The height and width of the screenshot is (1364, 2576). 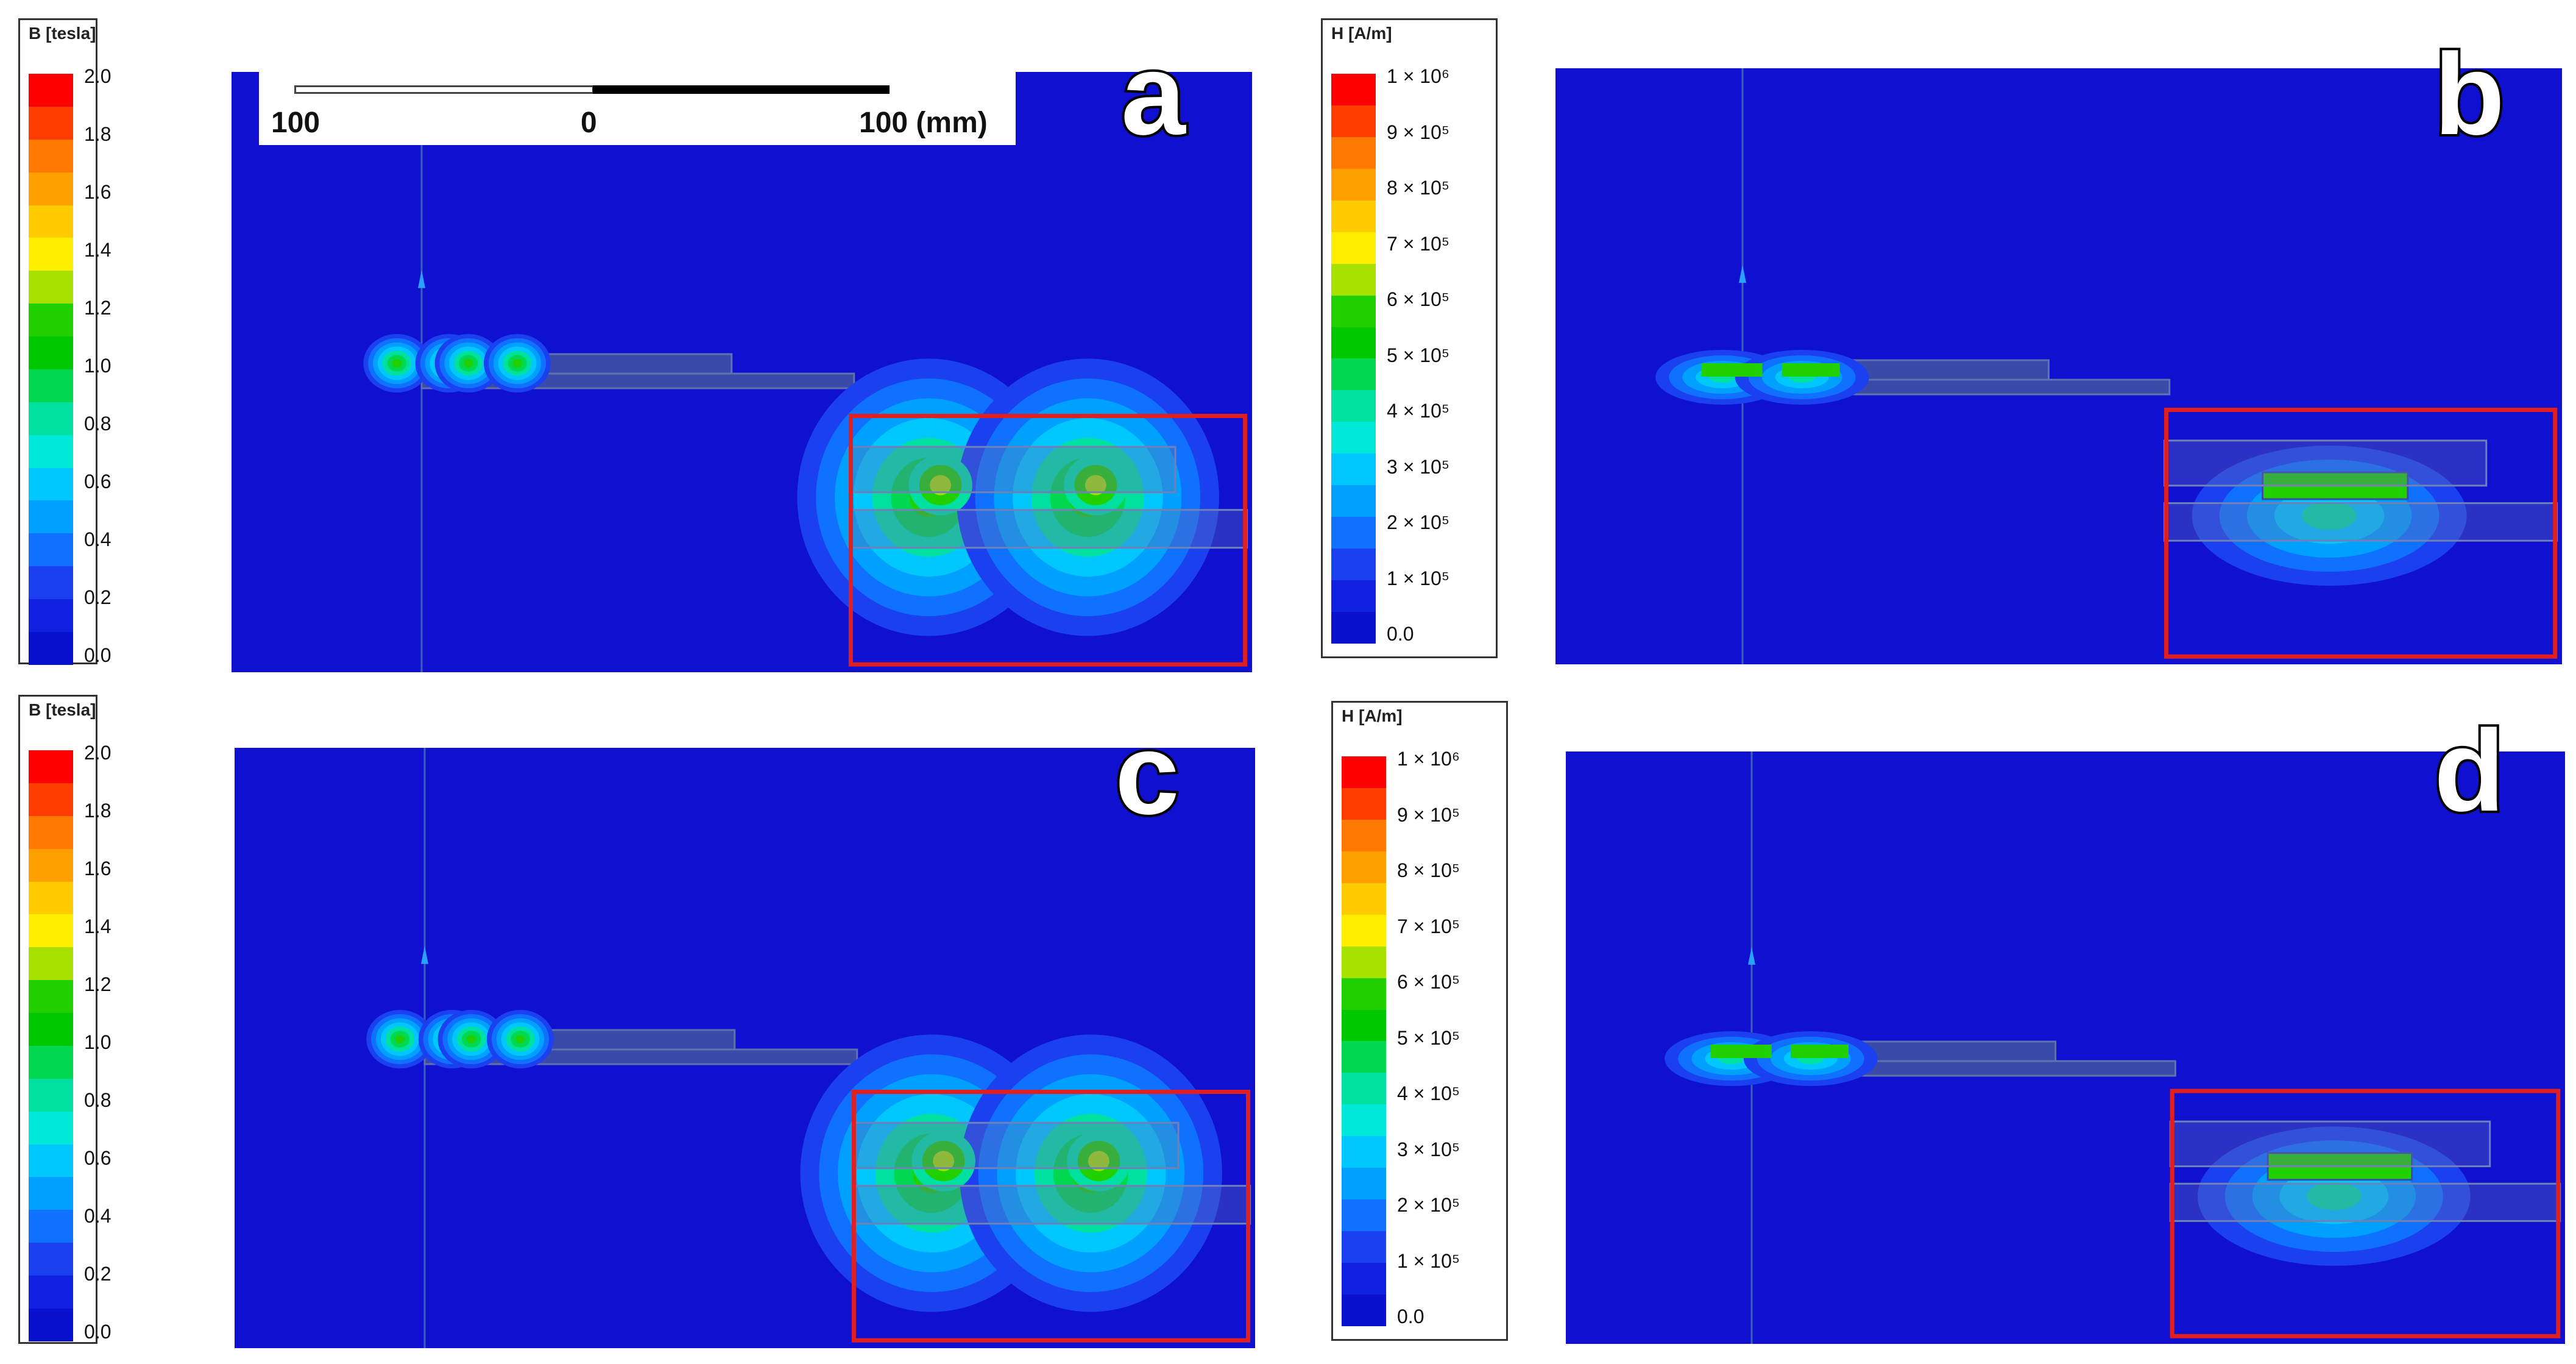 What do you see at coordinates (1418, 76) in the screenshot?
I see `legend-tick-label: 1 × 10⁶` at bounding box center [1418, 76].